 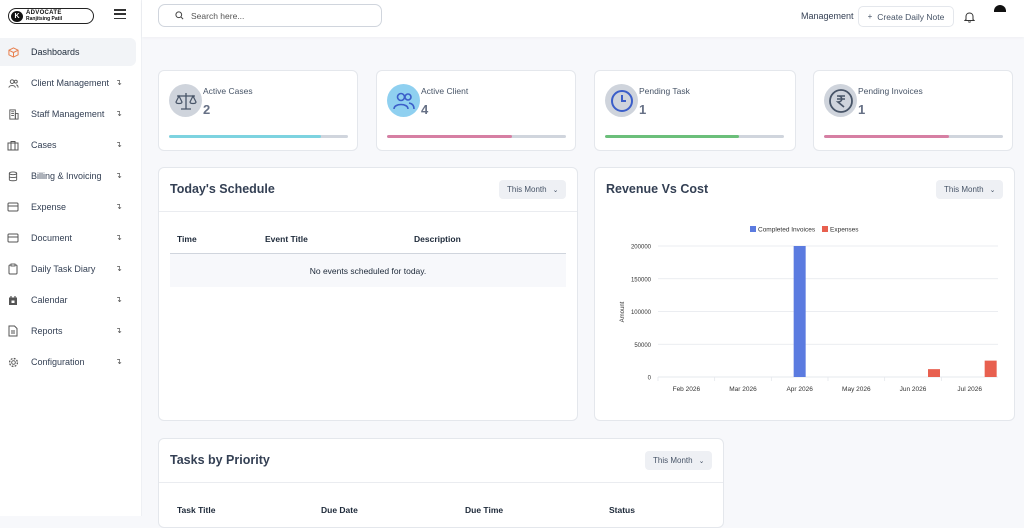 What do you see at coordinates (13, 114) in the screenshot?
I see `building-icon` at bounding box center [13, 114].